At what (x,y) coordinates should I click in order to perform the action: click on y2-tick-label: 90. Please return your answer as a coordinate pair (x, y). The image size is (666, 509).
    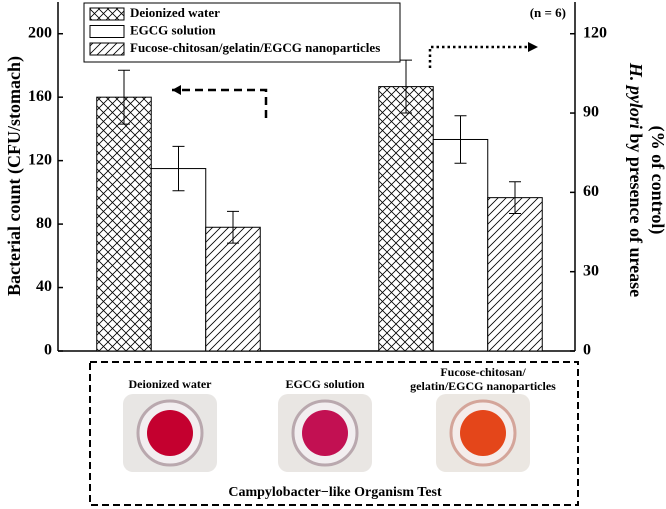
    Looking at the image, I should click on (591, 112).